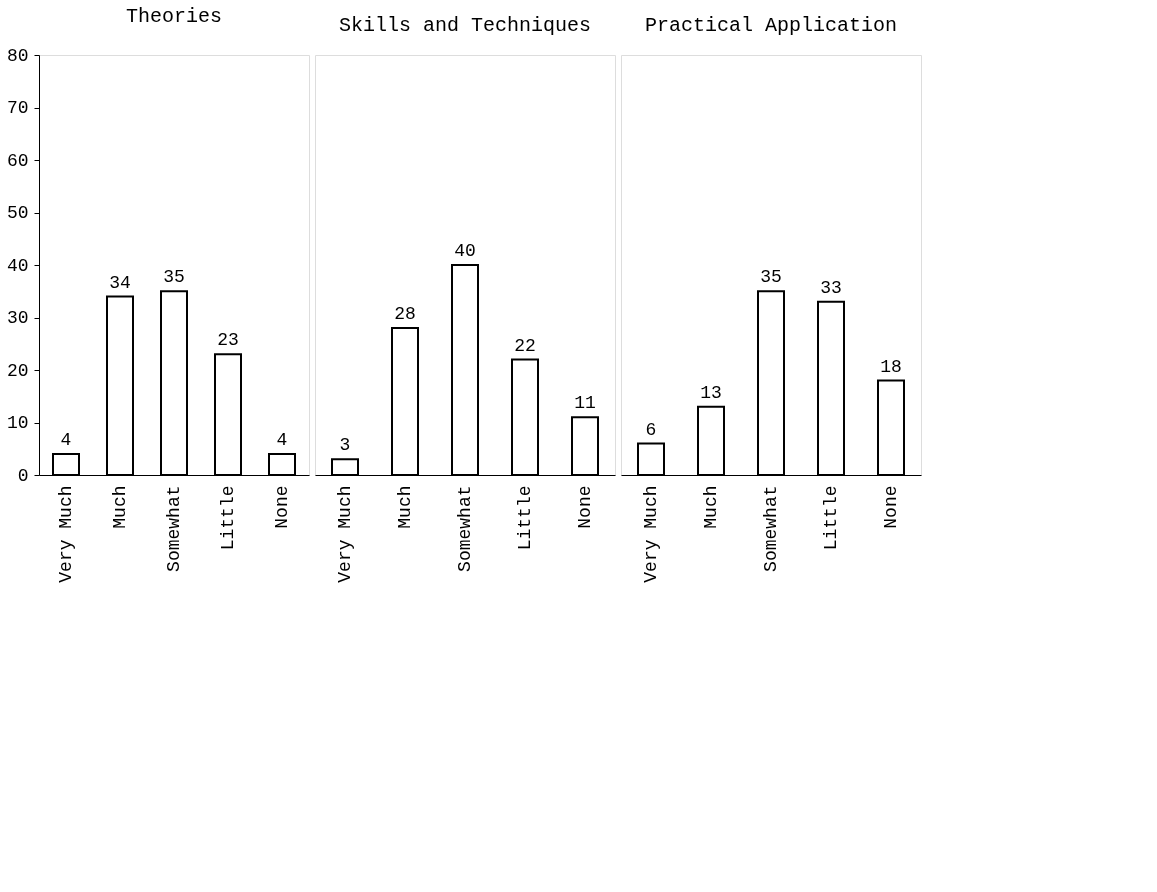  I want to click on y-tick-label: 60, so click(17, 160).